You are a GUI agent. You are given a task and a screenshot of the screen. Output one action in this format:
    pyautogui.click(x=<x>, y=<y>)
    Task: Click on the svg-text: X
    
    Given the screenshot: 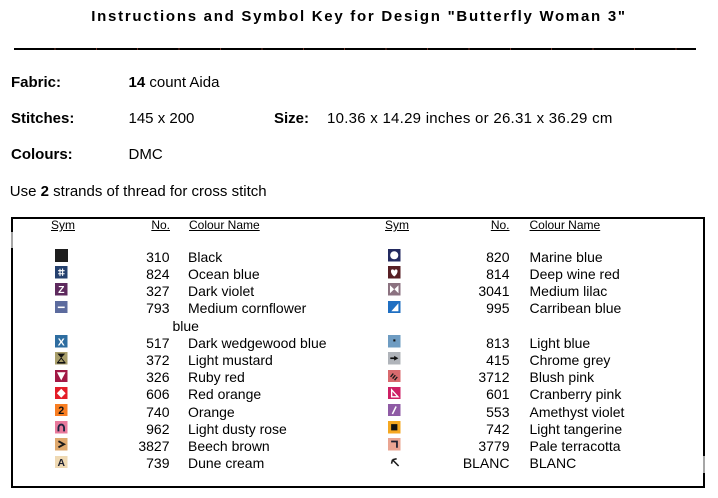 What is the action you would take?
    pyautogui.click(x=61, y=342)
    